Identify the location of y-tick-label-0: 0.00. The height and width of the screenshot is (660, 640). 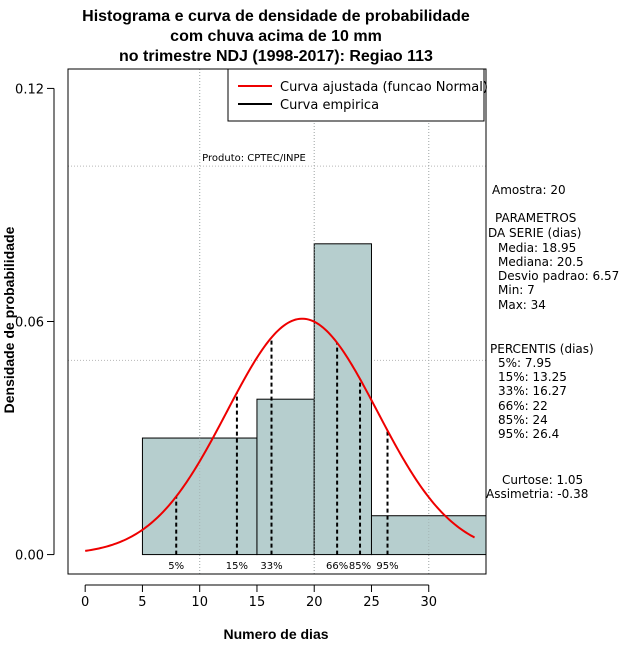
(29, 556).